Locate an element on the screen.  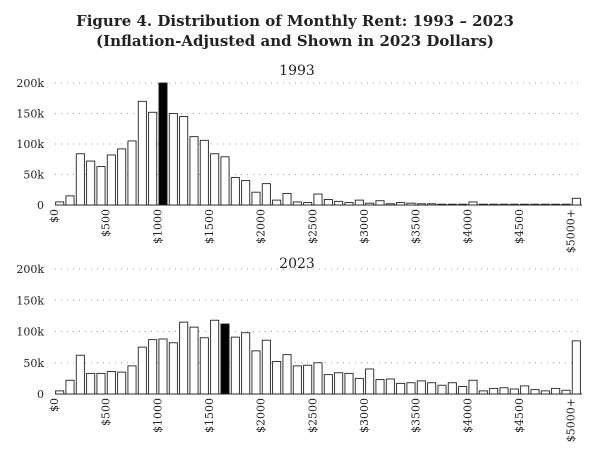
x-tick-label-1993-0: $0 is located at coordinates (54, 216).